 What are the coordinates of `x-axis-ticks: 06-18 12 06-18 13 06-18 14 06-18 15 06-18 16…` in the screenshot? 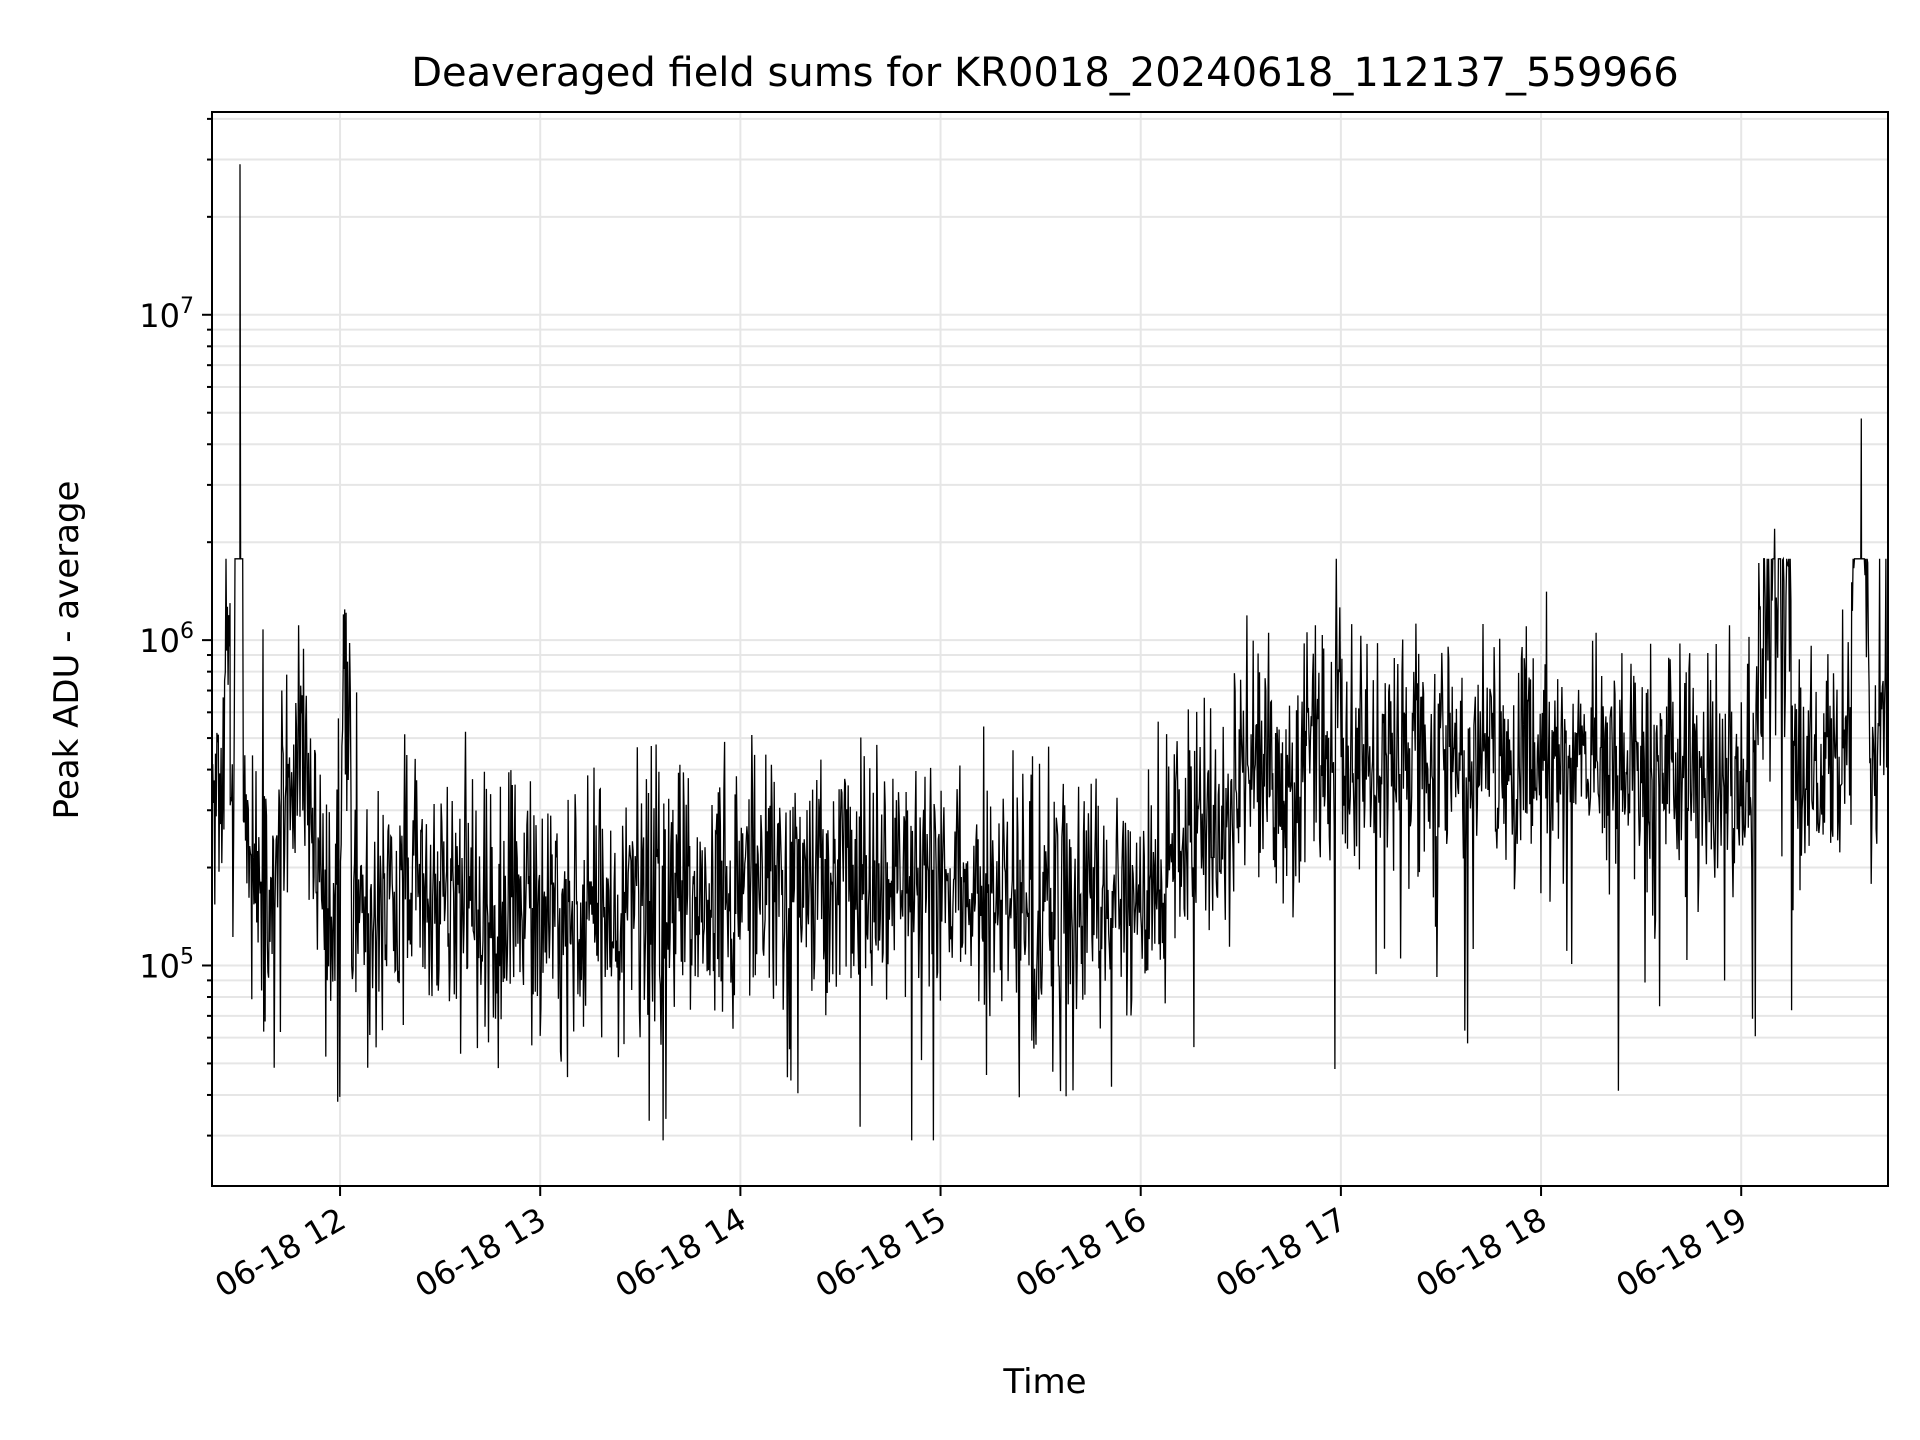 It's located at (980, 1245).